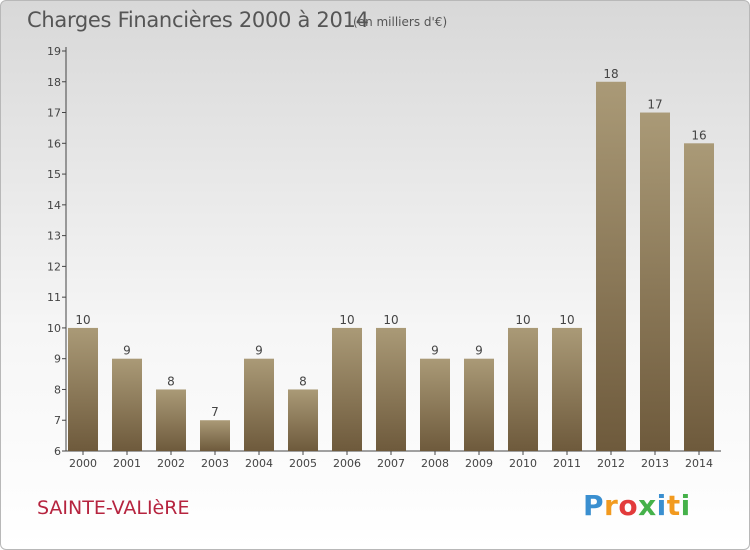 This screenshot has height=550, width=750. What do you see at coordinates (435, 463) in the screenshot?
I see `x-tick-label: 2008` at bounding box center [435, 463].